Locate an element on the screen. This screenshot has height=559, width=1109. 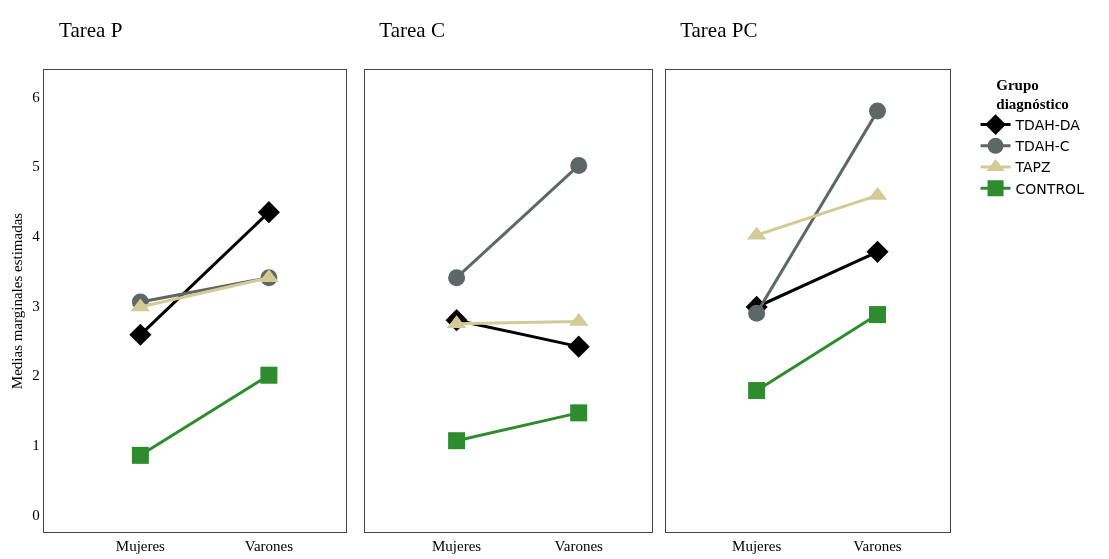
legend-label: CONTROL is located at coordinates (1050, 188).